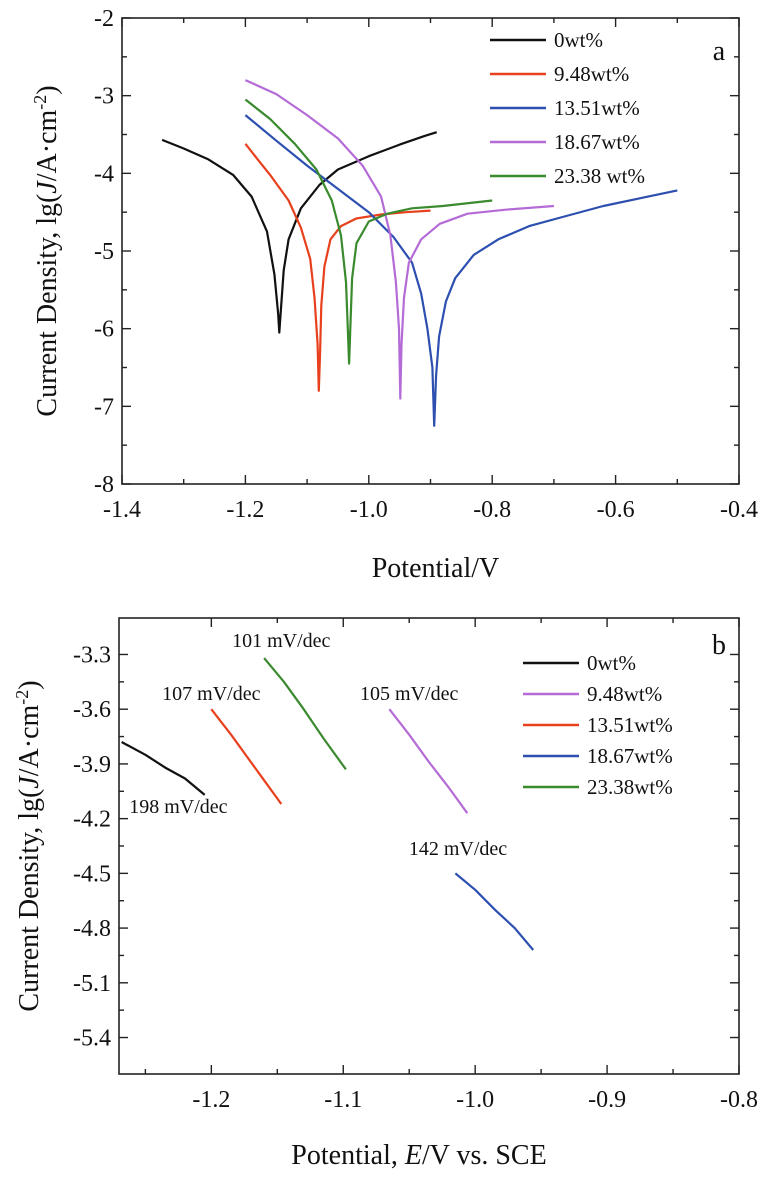  Describe the element at coordinates (92, 1039) in the screenshot. I see `y-tick-label: -5.4` at that location.